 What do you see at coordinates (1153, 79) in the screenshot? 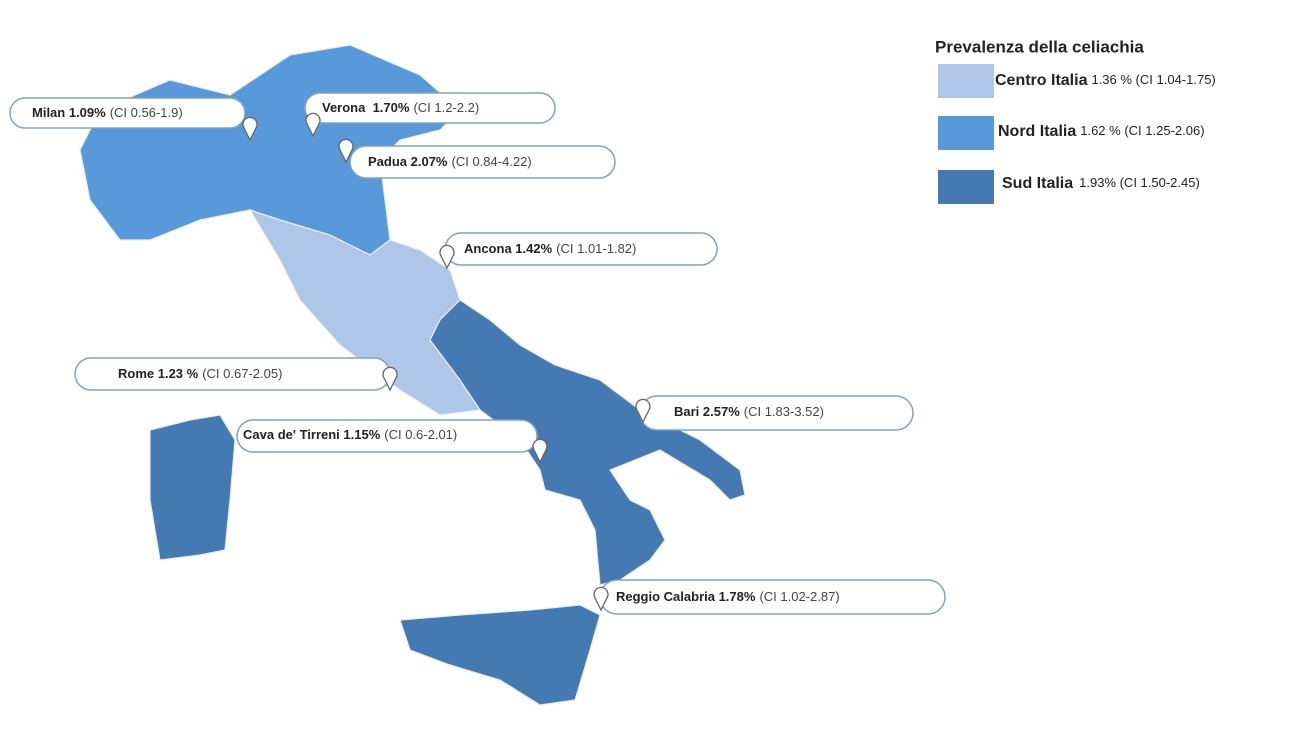
I see `legend-text: 1.36 % (CI 1.04-1.75)` at bounding box center [1153, 79].